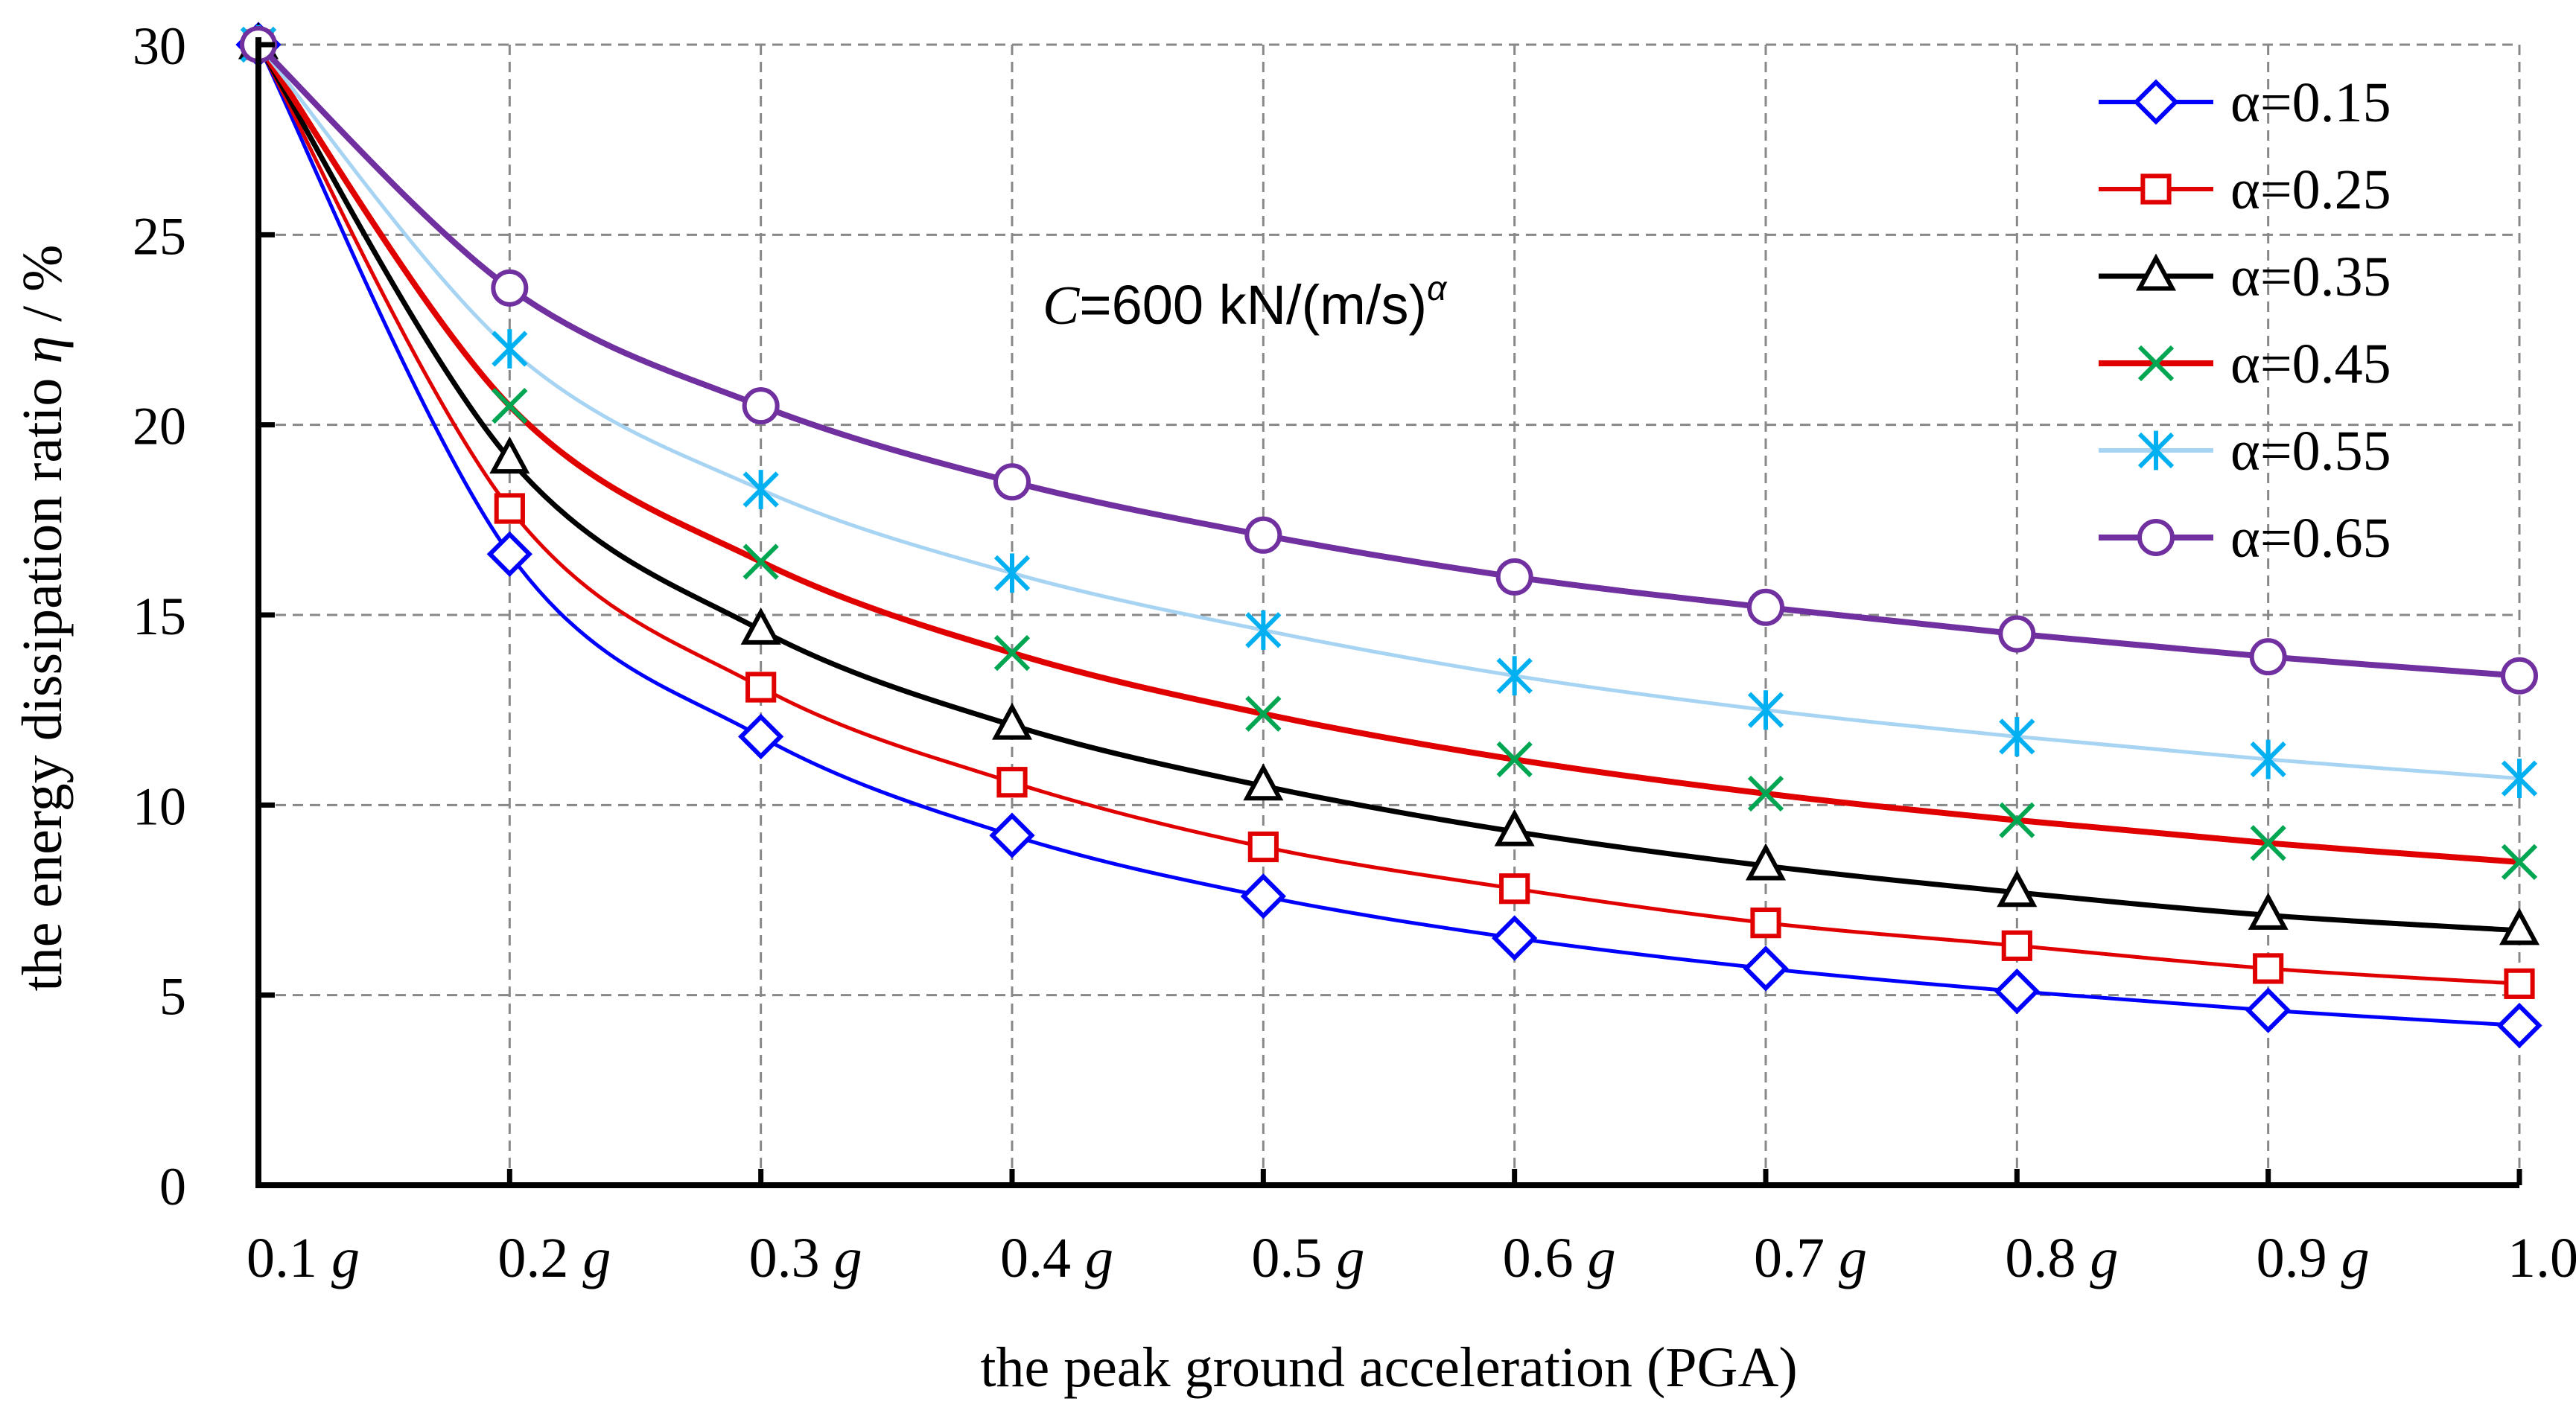 The width and height of the screenshot is (2576, 1416). I want to click on legend-label: α=0.45, so click(2310, 364).